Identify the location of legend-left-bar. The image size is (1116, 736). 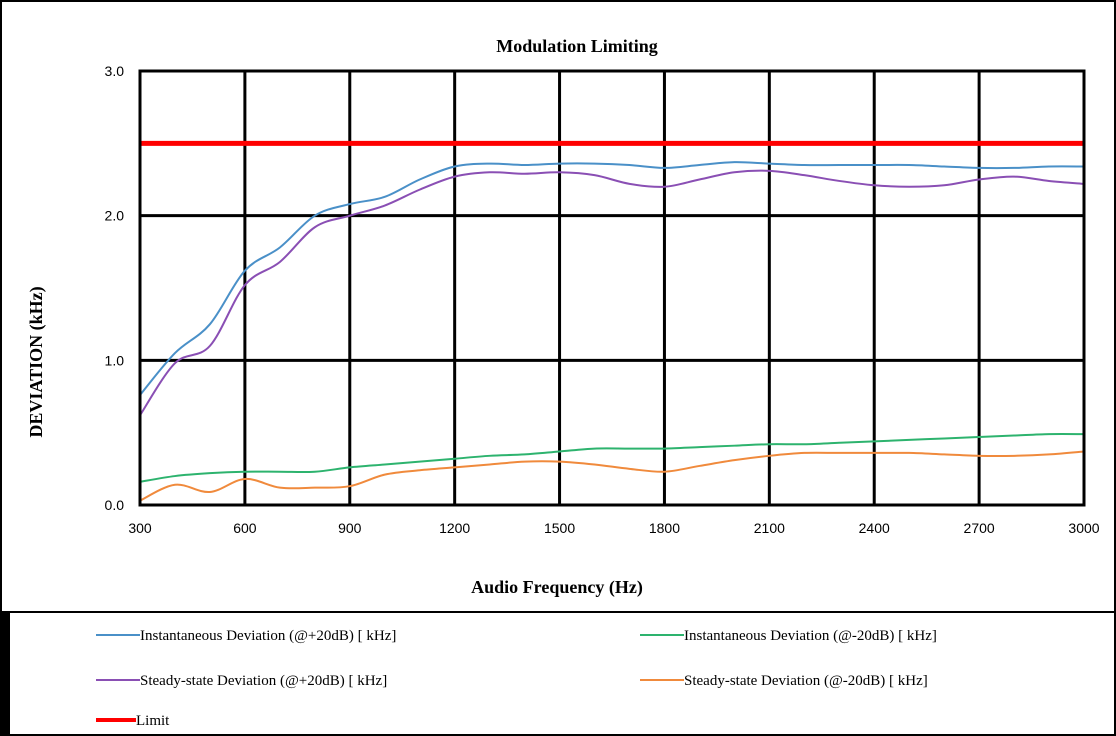
(5, 673).